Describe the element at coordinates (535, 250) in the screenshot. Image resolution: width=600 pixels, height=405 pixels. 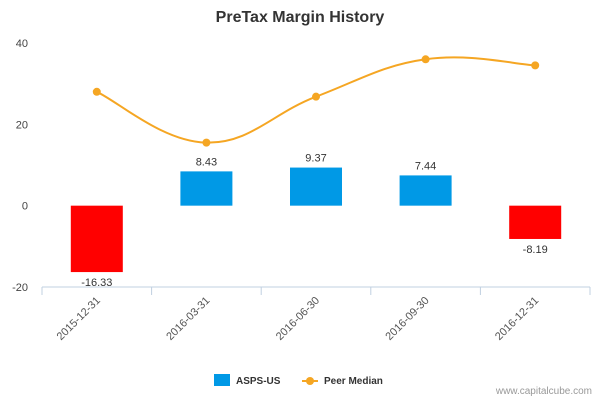
I see `data-label: -8.19` at that location.